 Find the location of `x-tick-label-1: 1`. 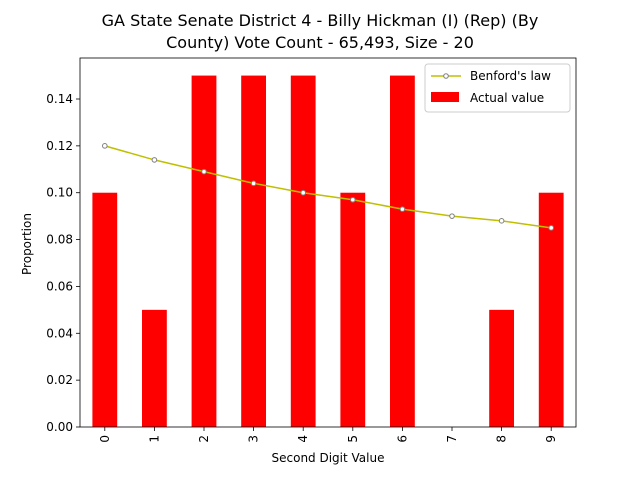

x-tick-label-1: 1 is located at coordinates (154, 439).